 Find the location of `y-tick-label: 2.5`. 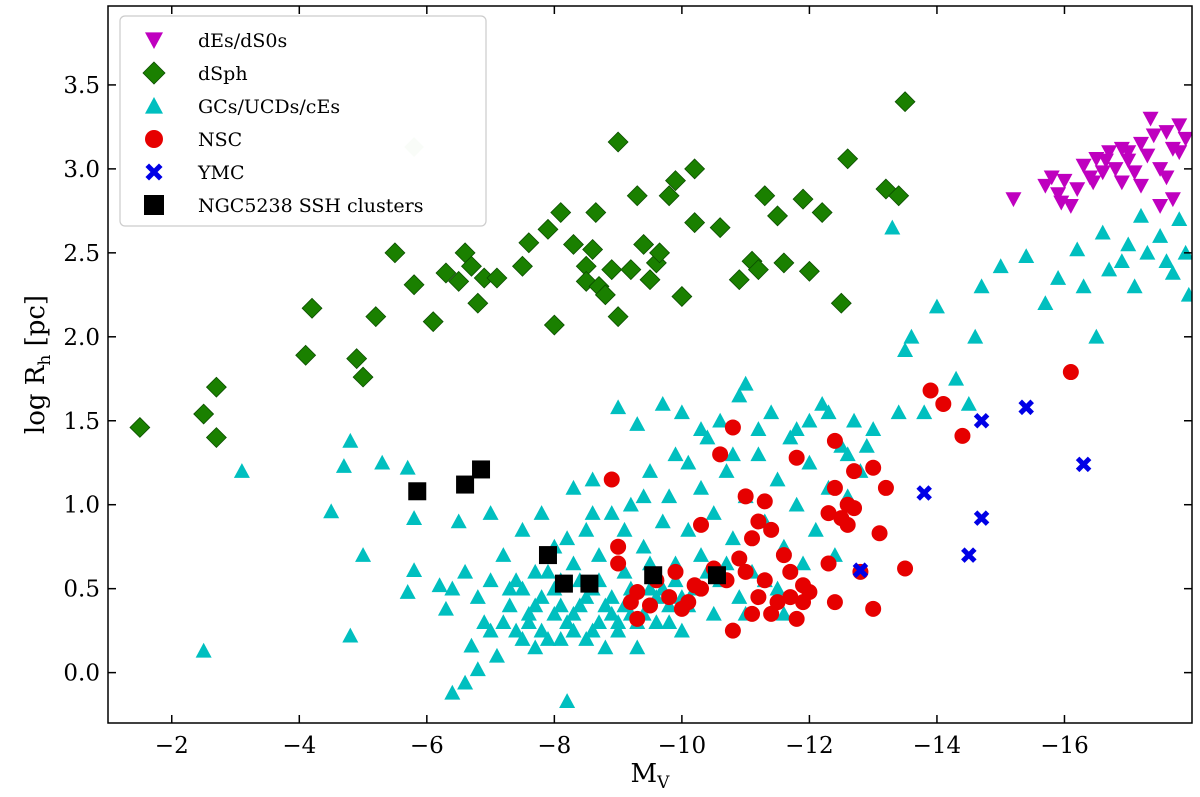

y-tick-label: 2.5 is located at coordinates (81, 254).